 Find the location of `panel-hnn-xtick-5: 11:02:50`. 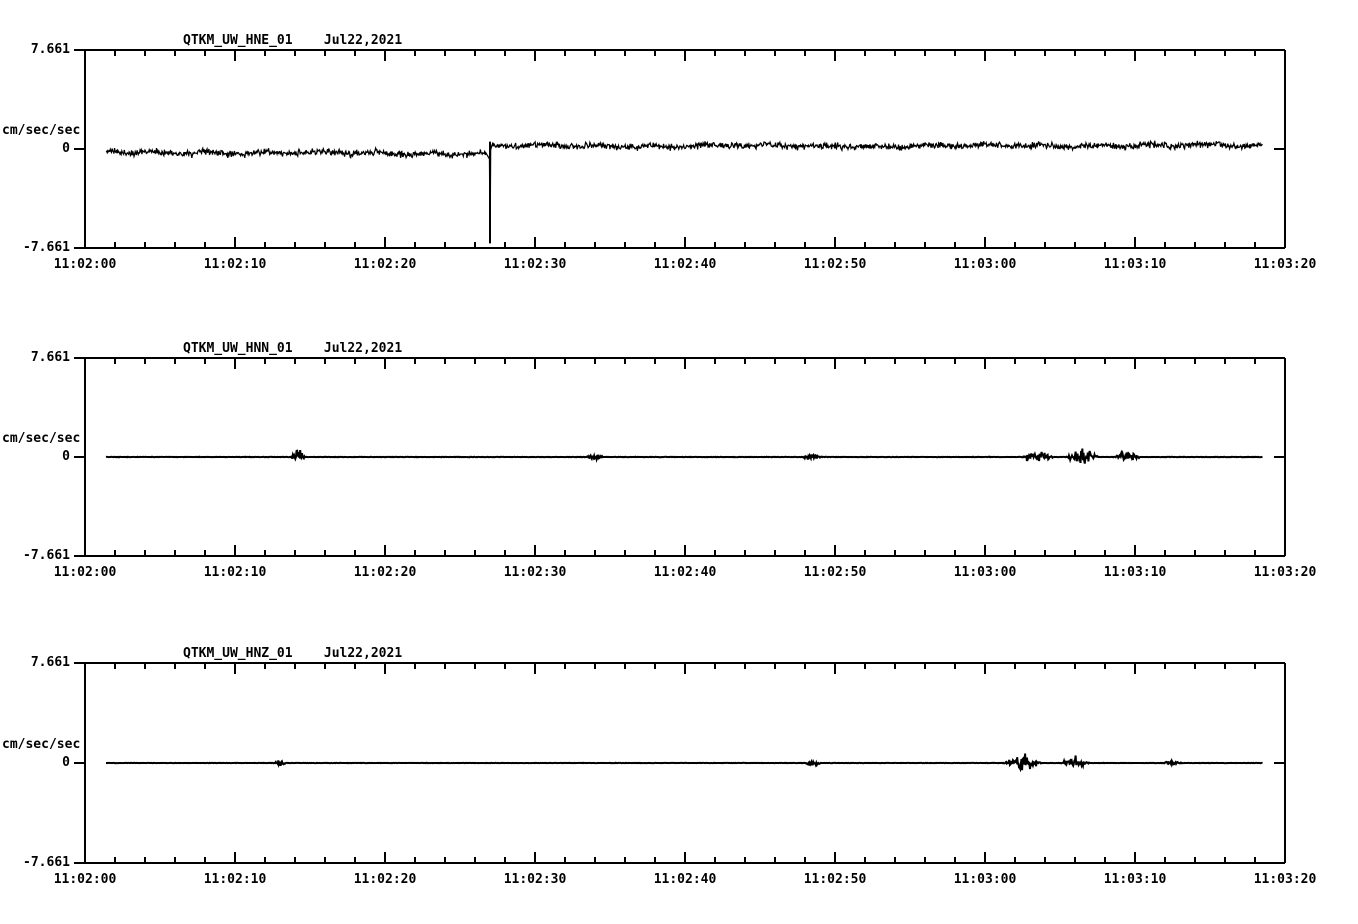

panel-hnn-xtick-5: 11:02:50 is located at coordinates (835, 572).